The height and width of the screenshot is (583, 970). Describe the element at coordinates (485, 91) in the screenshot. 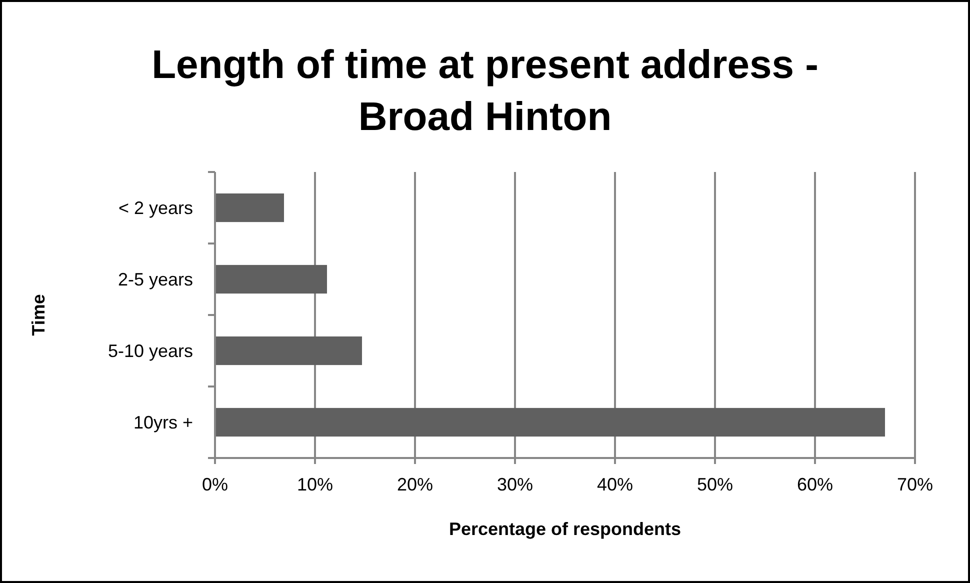

I see `chart-title: Length of time at present address - Broad Hinton` at that location.